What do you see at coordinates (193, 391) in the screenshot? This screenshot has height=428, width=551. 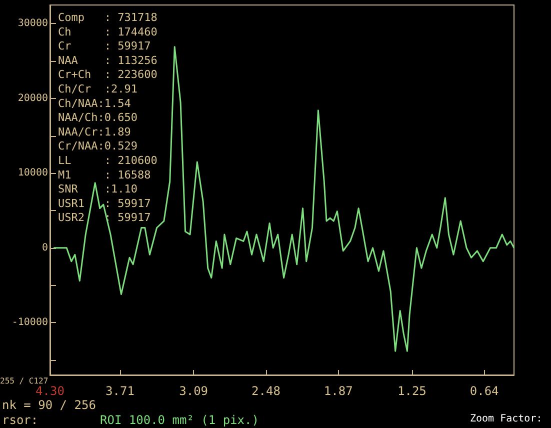 I see `x-tick-label: 3.09` at bounding box center [193, 391].